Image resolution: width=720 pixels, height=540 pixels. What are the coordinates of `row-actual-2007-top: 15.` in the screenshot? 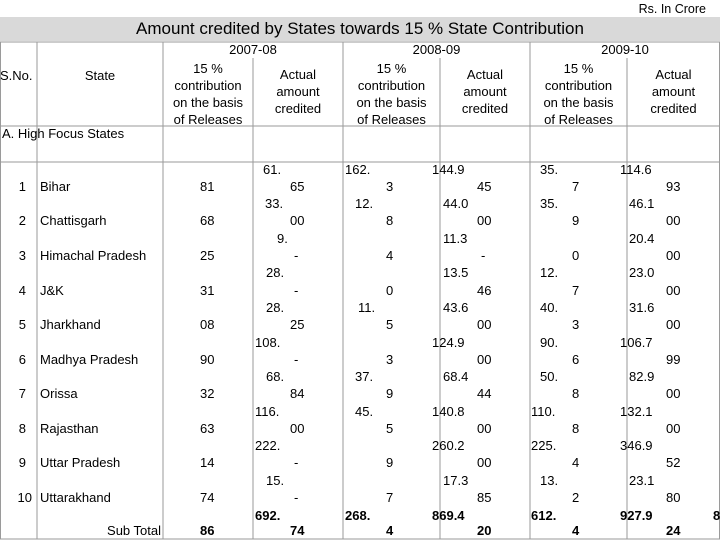 It's located at (275, 480).